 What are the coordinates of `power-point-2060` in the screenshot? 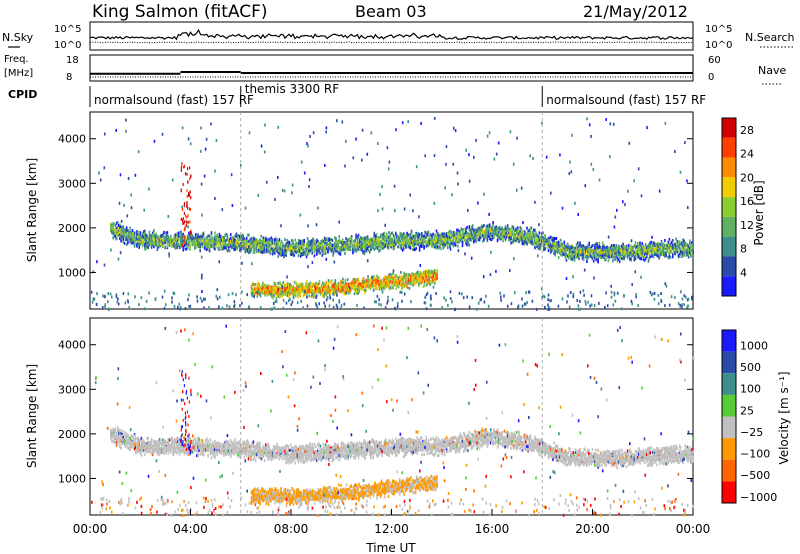 It's located at (401, 244).